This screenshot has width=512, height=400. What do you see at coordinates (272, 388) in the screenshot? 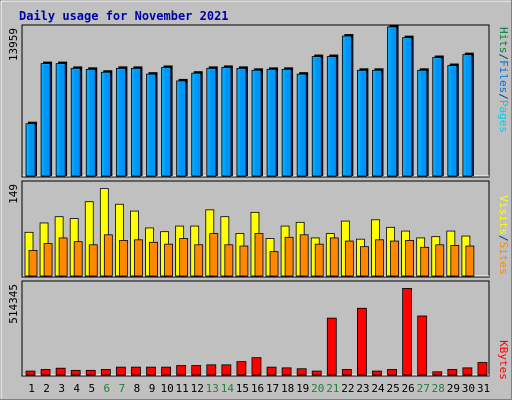
I see `day-label: 17` at bounding box center [272, 388].